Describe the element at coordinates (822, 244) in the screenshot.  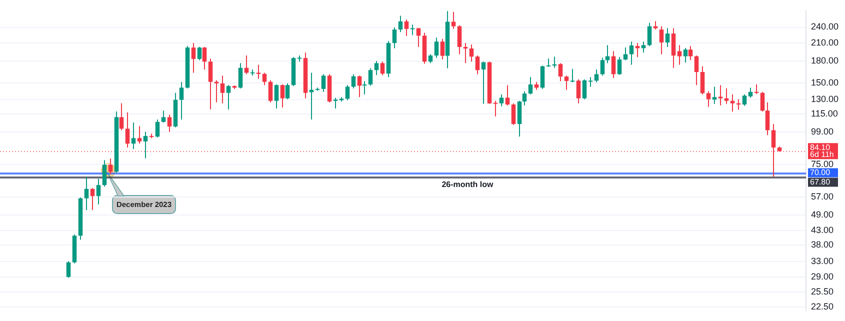
I see `y-tick-label: 38.00` at that location.